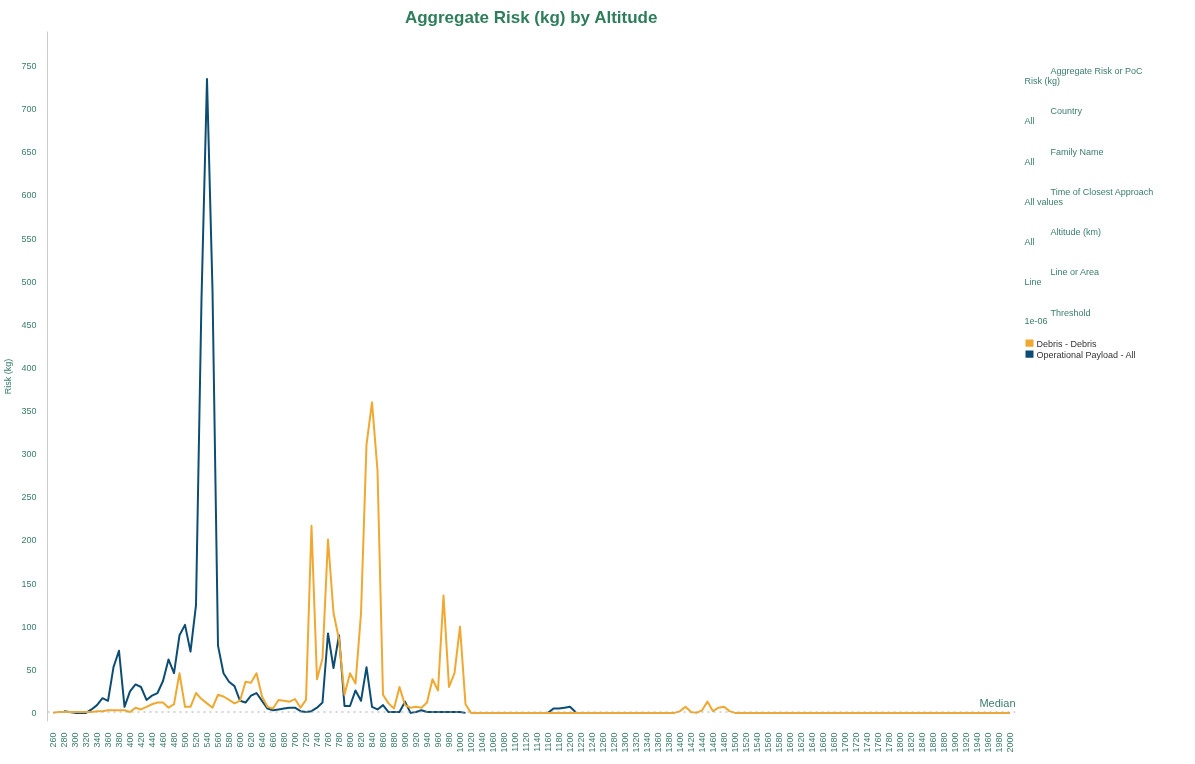 This screenshot has height=764, width=1195. I want to click on legend-label: Debris - Debris, so click(1067, 343).